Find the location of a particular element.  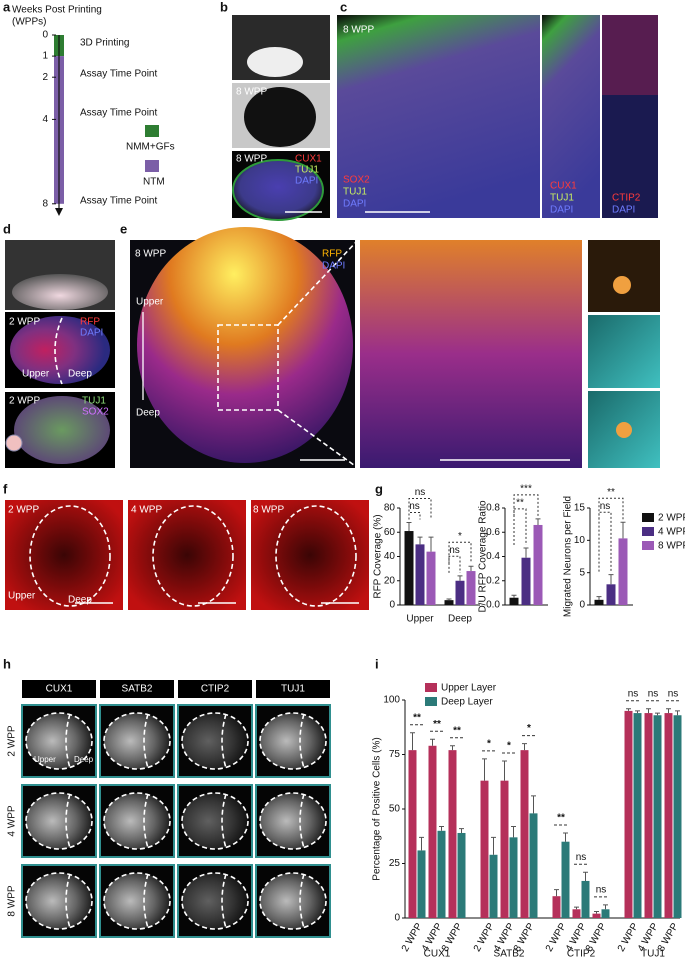

column-label: TUJ1 is located at coordinates (293, 689).